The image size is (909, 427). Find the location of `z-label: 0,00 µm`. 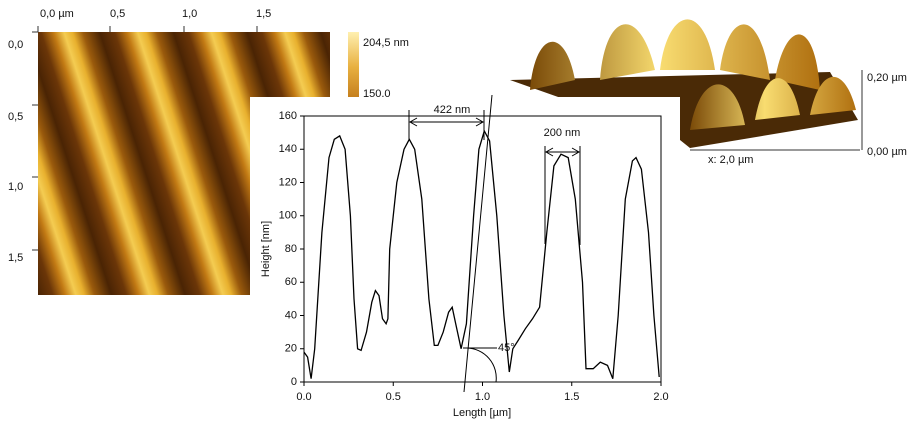

z-label: 0,00 µm is located at coordinates (887, 152).